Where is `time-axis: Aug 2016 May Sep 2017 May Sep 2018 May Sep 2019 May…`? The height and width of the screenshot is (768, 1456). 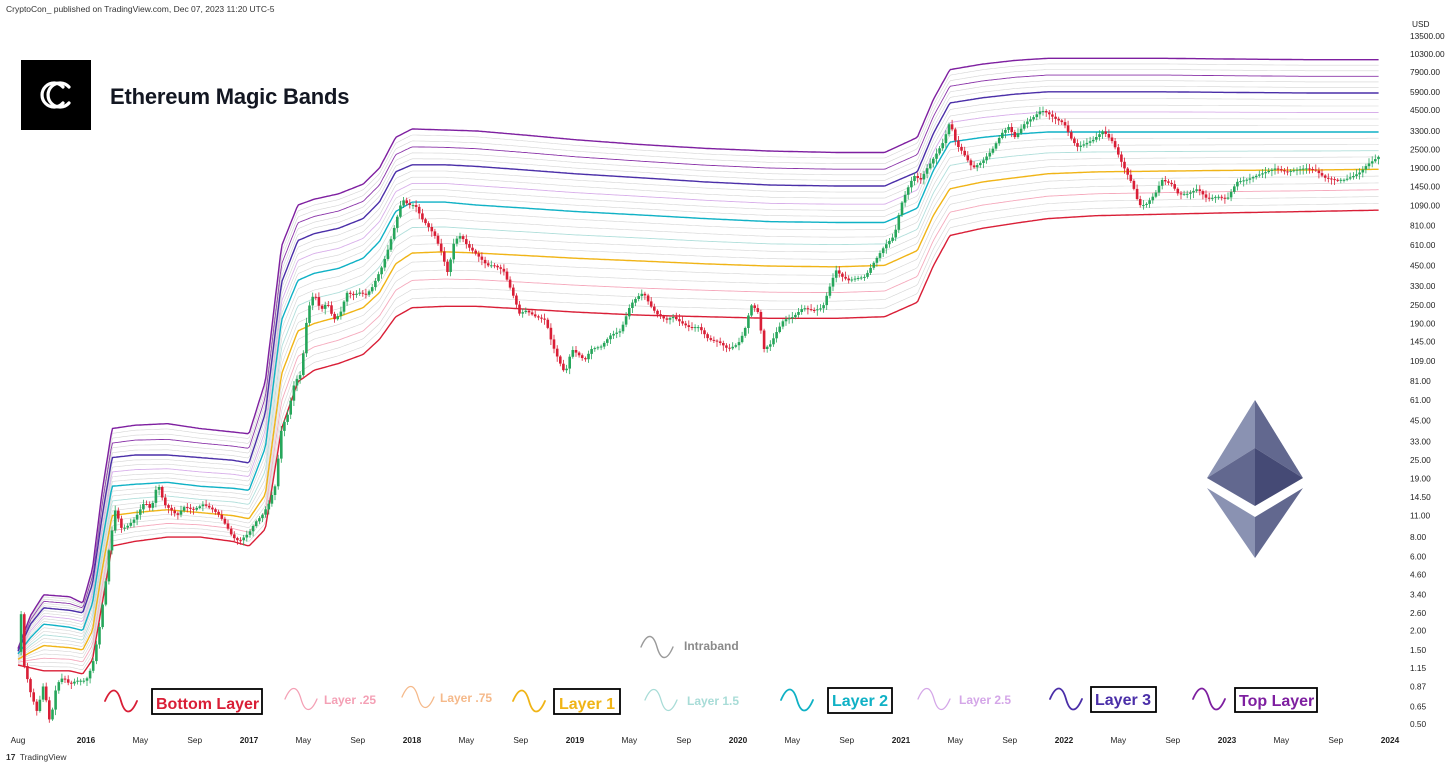
time-axis: Aug 2016 May Sep 2017 May Sep 2018 May Sep 2019 May… is located at coordinates (705, 740).